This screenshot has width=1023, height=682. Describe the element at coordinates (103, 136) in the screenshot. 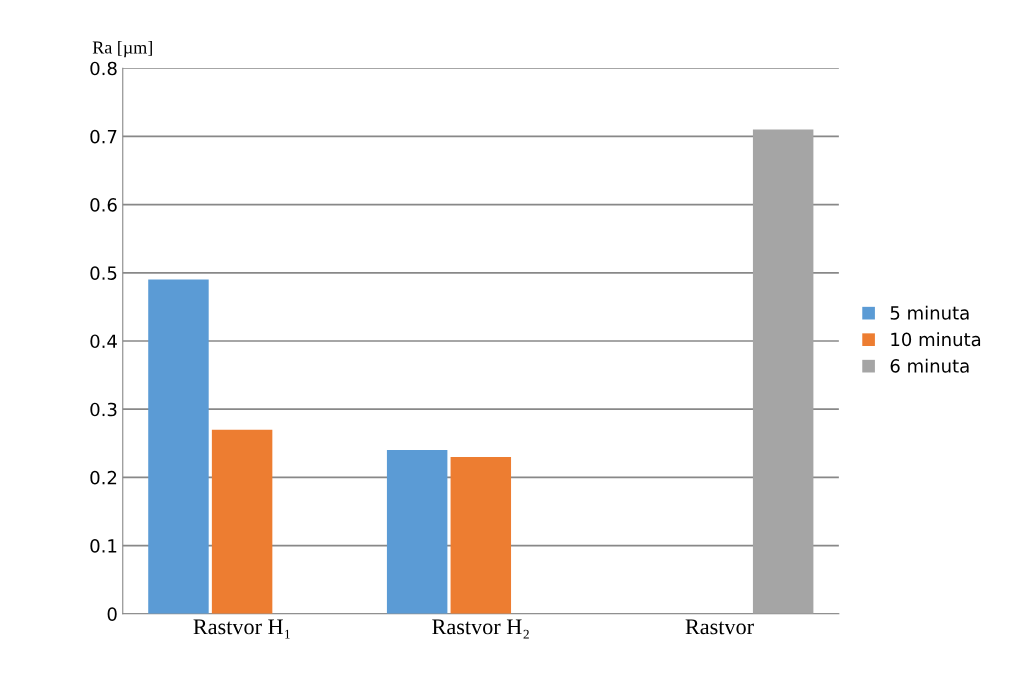

I see `y-tick-label: 0.7` at that location.